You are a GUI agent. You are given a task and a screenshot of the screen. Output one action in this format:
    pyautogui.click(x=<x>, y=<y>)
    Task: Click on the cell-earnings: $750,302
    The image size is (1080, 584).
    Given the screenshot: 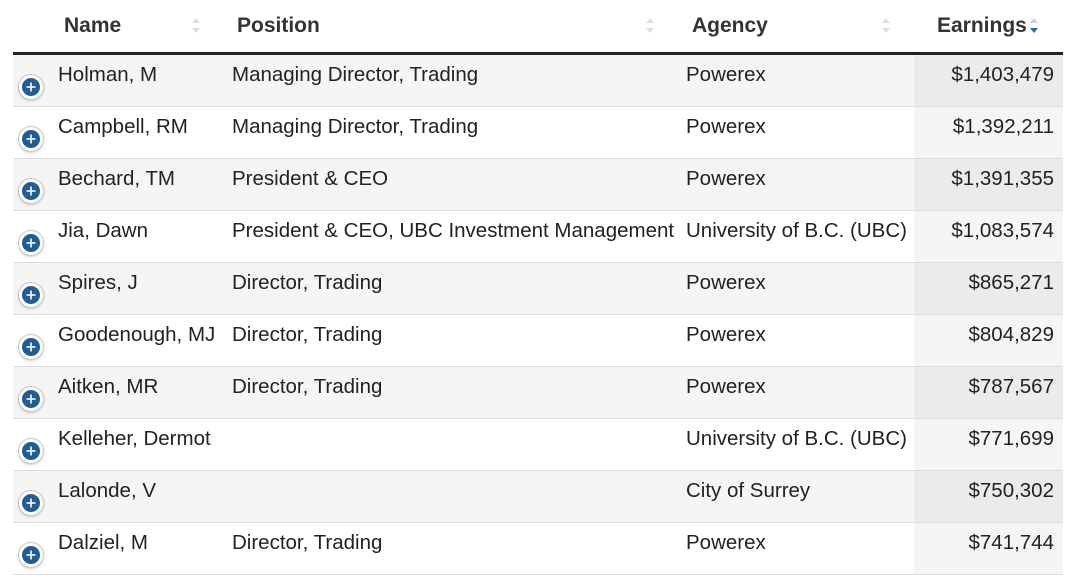 What is the action you would take?
    pyautogui.click(x=988, y=496)
    